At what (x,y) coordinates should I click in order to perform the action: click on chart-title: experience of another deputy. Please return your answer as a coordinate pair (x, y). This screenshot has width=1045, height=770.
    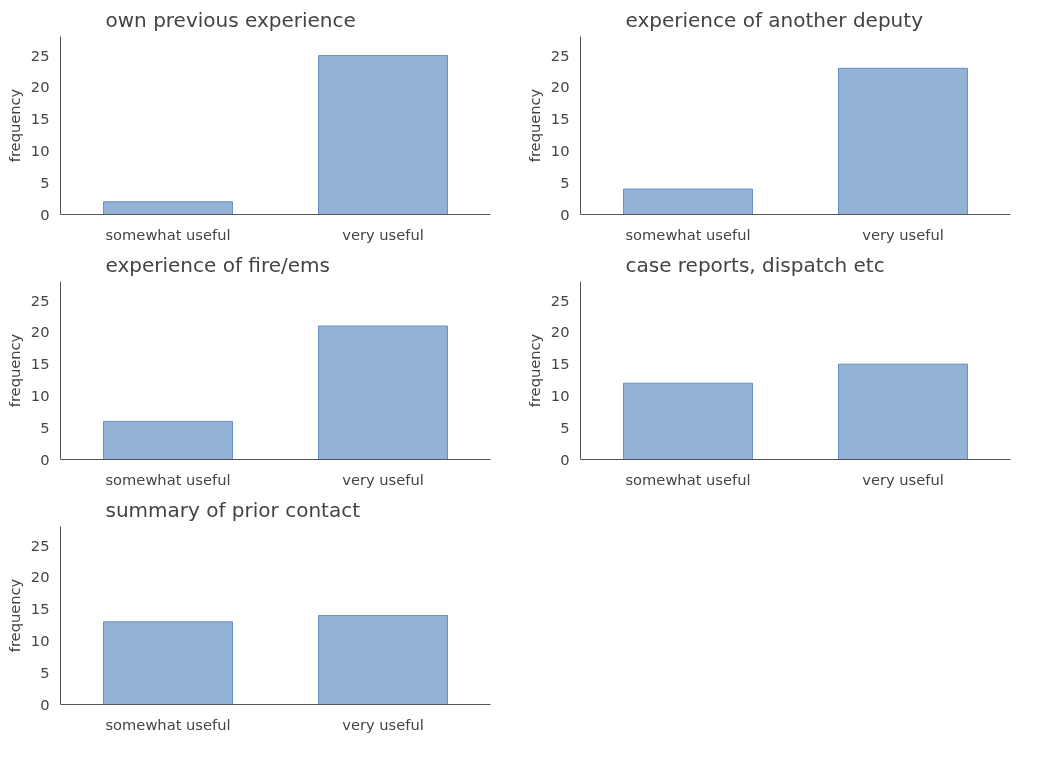
    Looking at the image, I should click on (774, 19).